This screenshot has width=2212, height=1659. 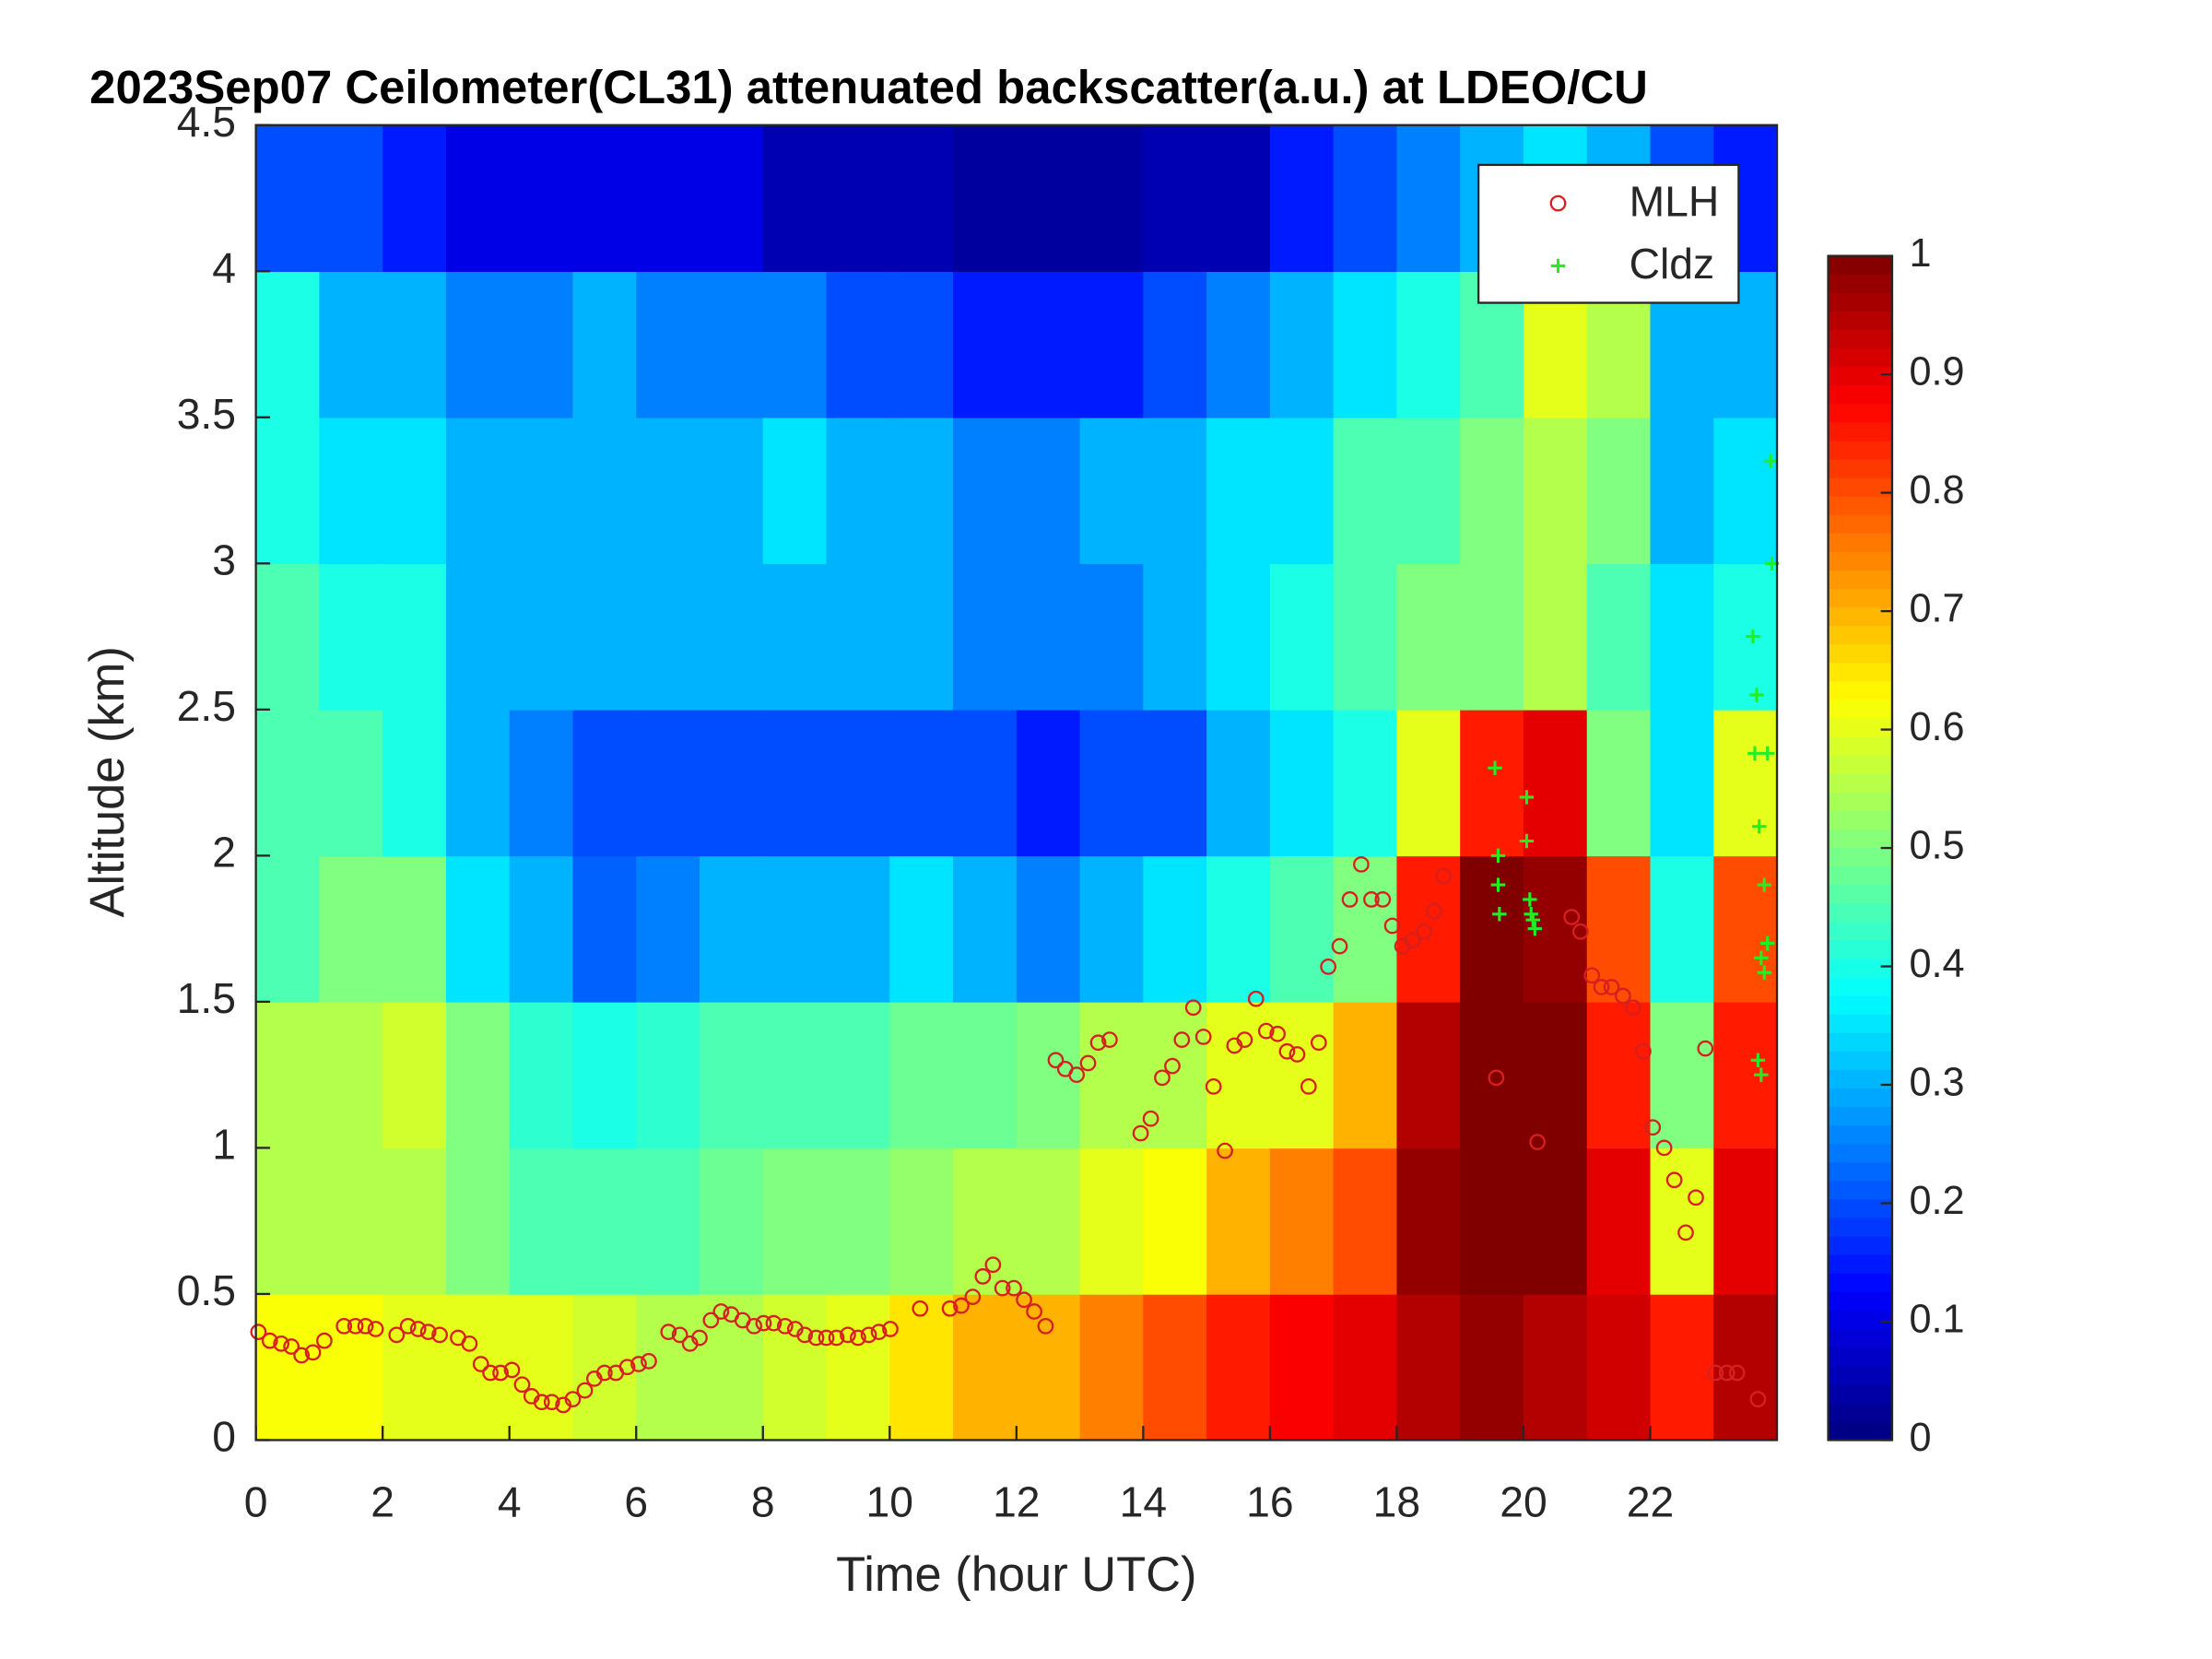 What do you see at coordinates (224, 267) in the screenshot?
I see `y-tick-label: 4` at bounding box center [224, 267].